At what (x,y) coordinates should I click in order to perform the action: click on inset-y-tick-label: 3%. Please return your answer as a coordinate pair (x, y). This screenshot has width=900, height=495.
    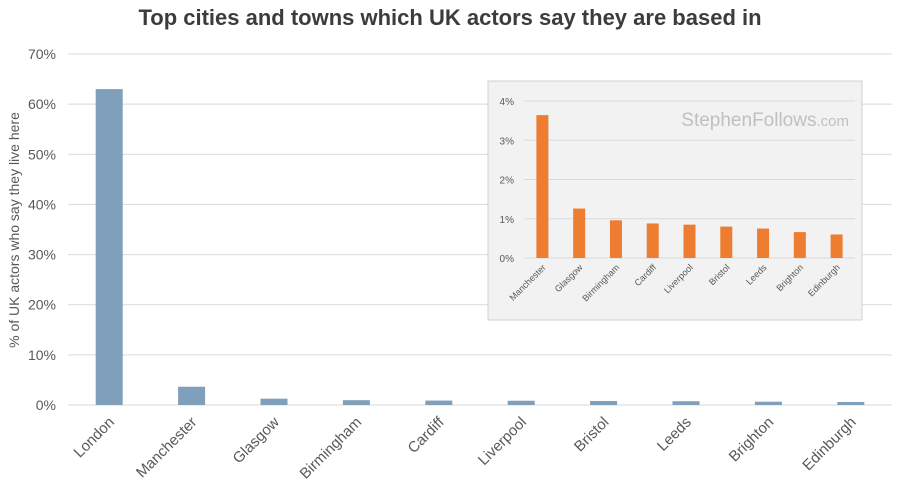
    Looking at the image, I should click on (507, 141).